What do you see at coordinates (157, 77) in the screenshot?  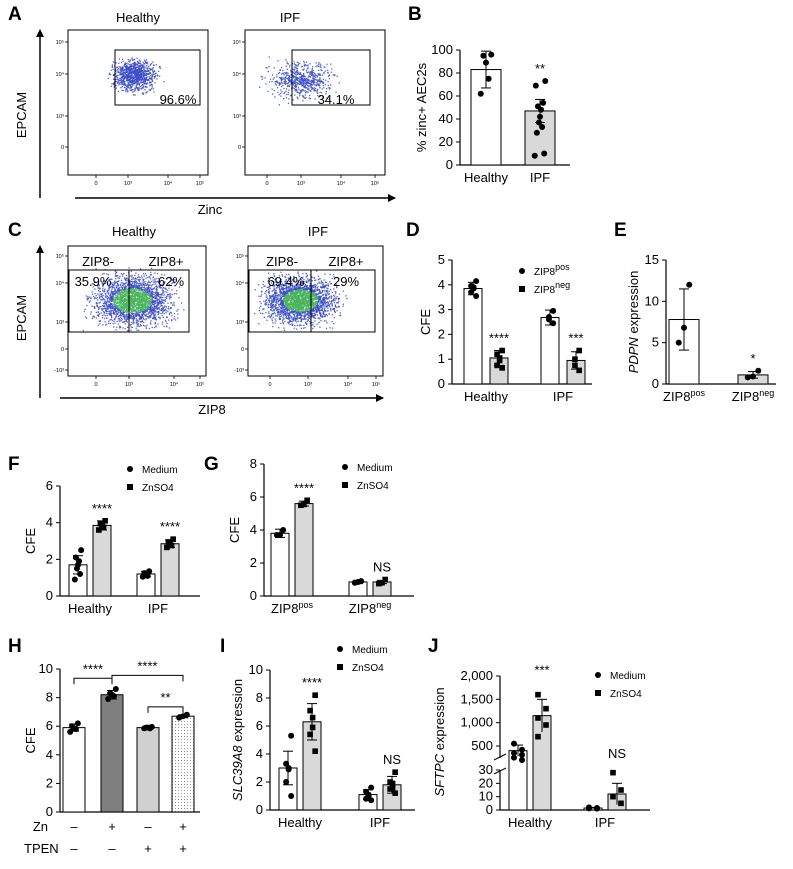 I see `gate-box` at bounding box center [157, 77].